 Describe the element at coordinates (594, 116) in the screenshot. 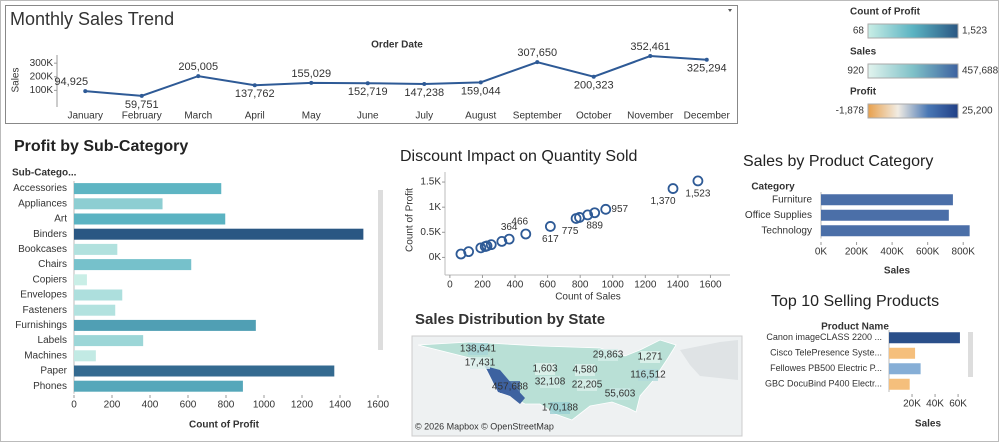

I see `x-tick-label: October` at that location.